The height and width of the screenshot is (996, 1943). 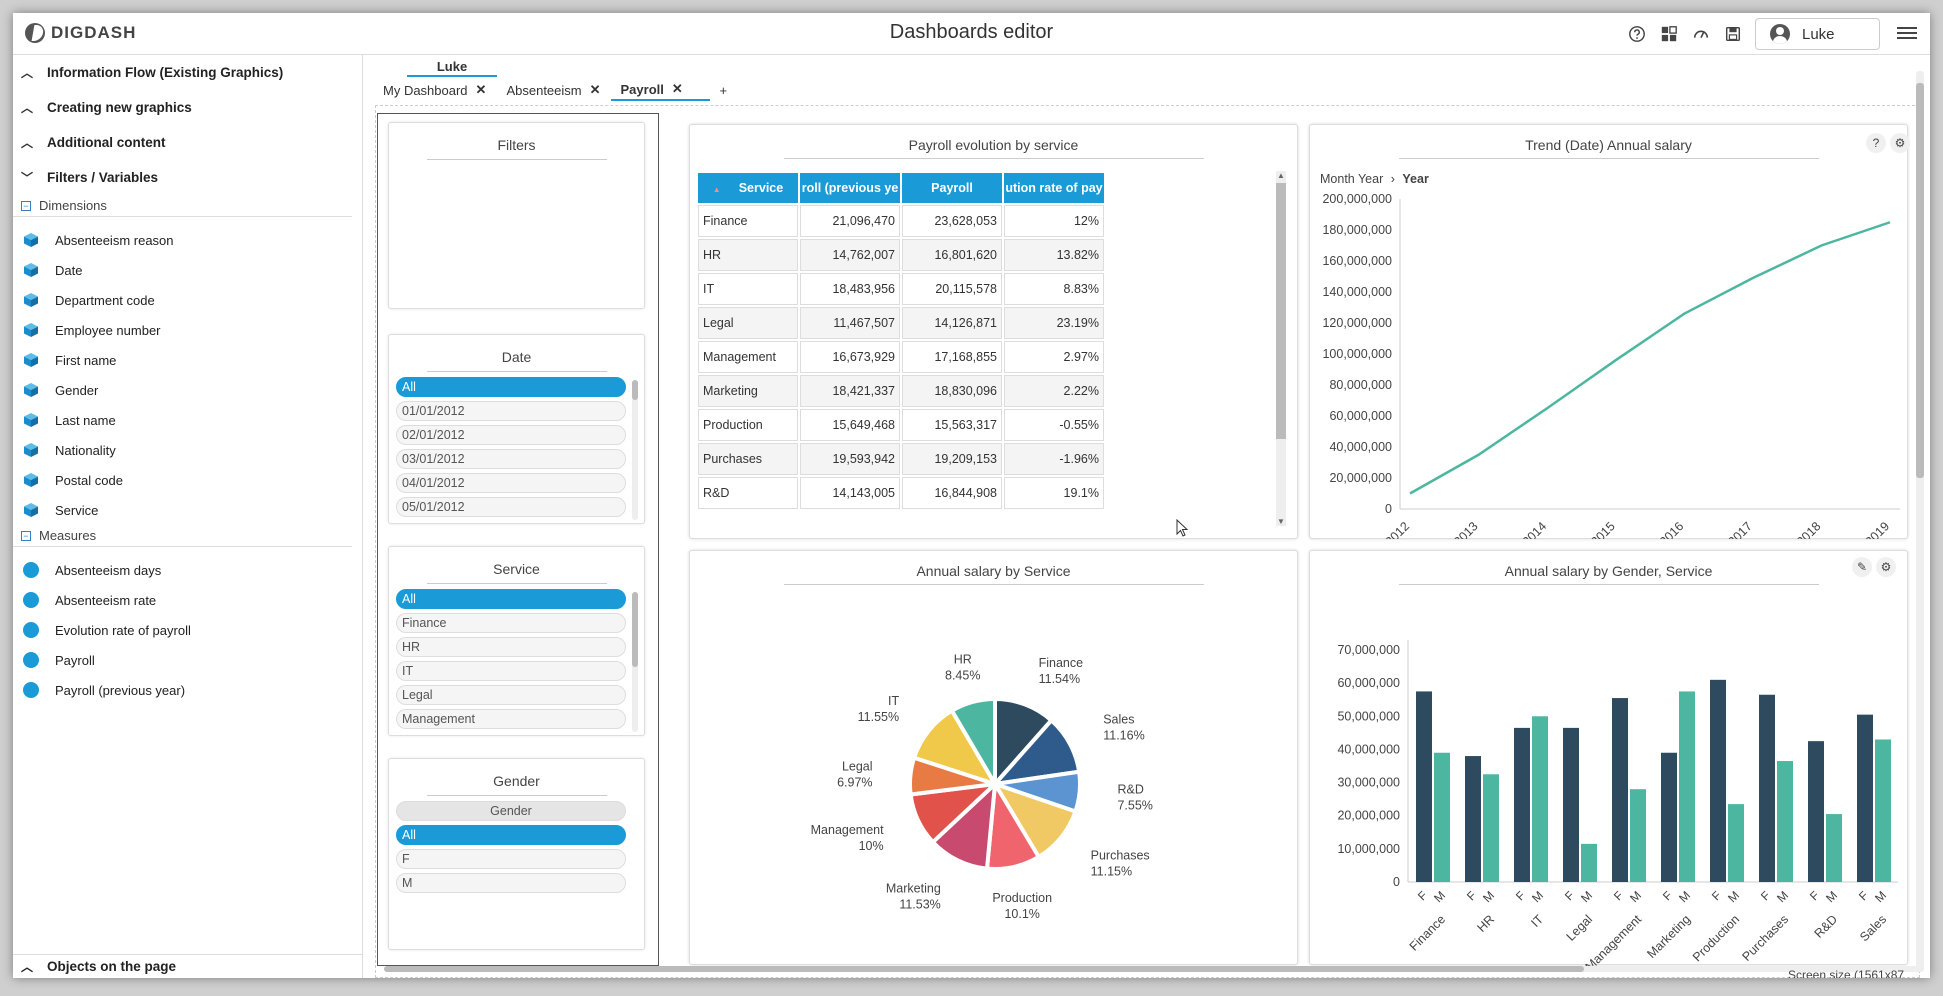 I want to click on x-tick-label: 2013, so click(x=1466, y=529).